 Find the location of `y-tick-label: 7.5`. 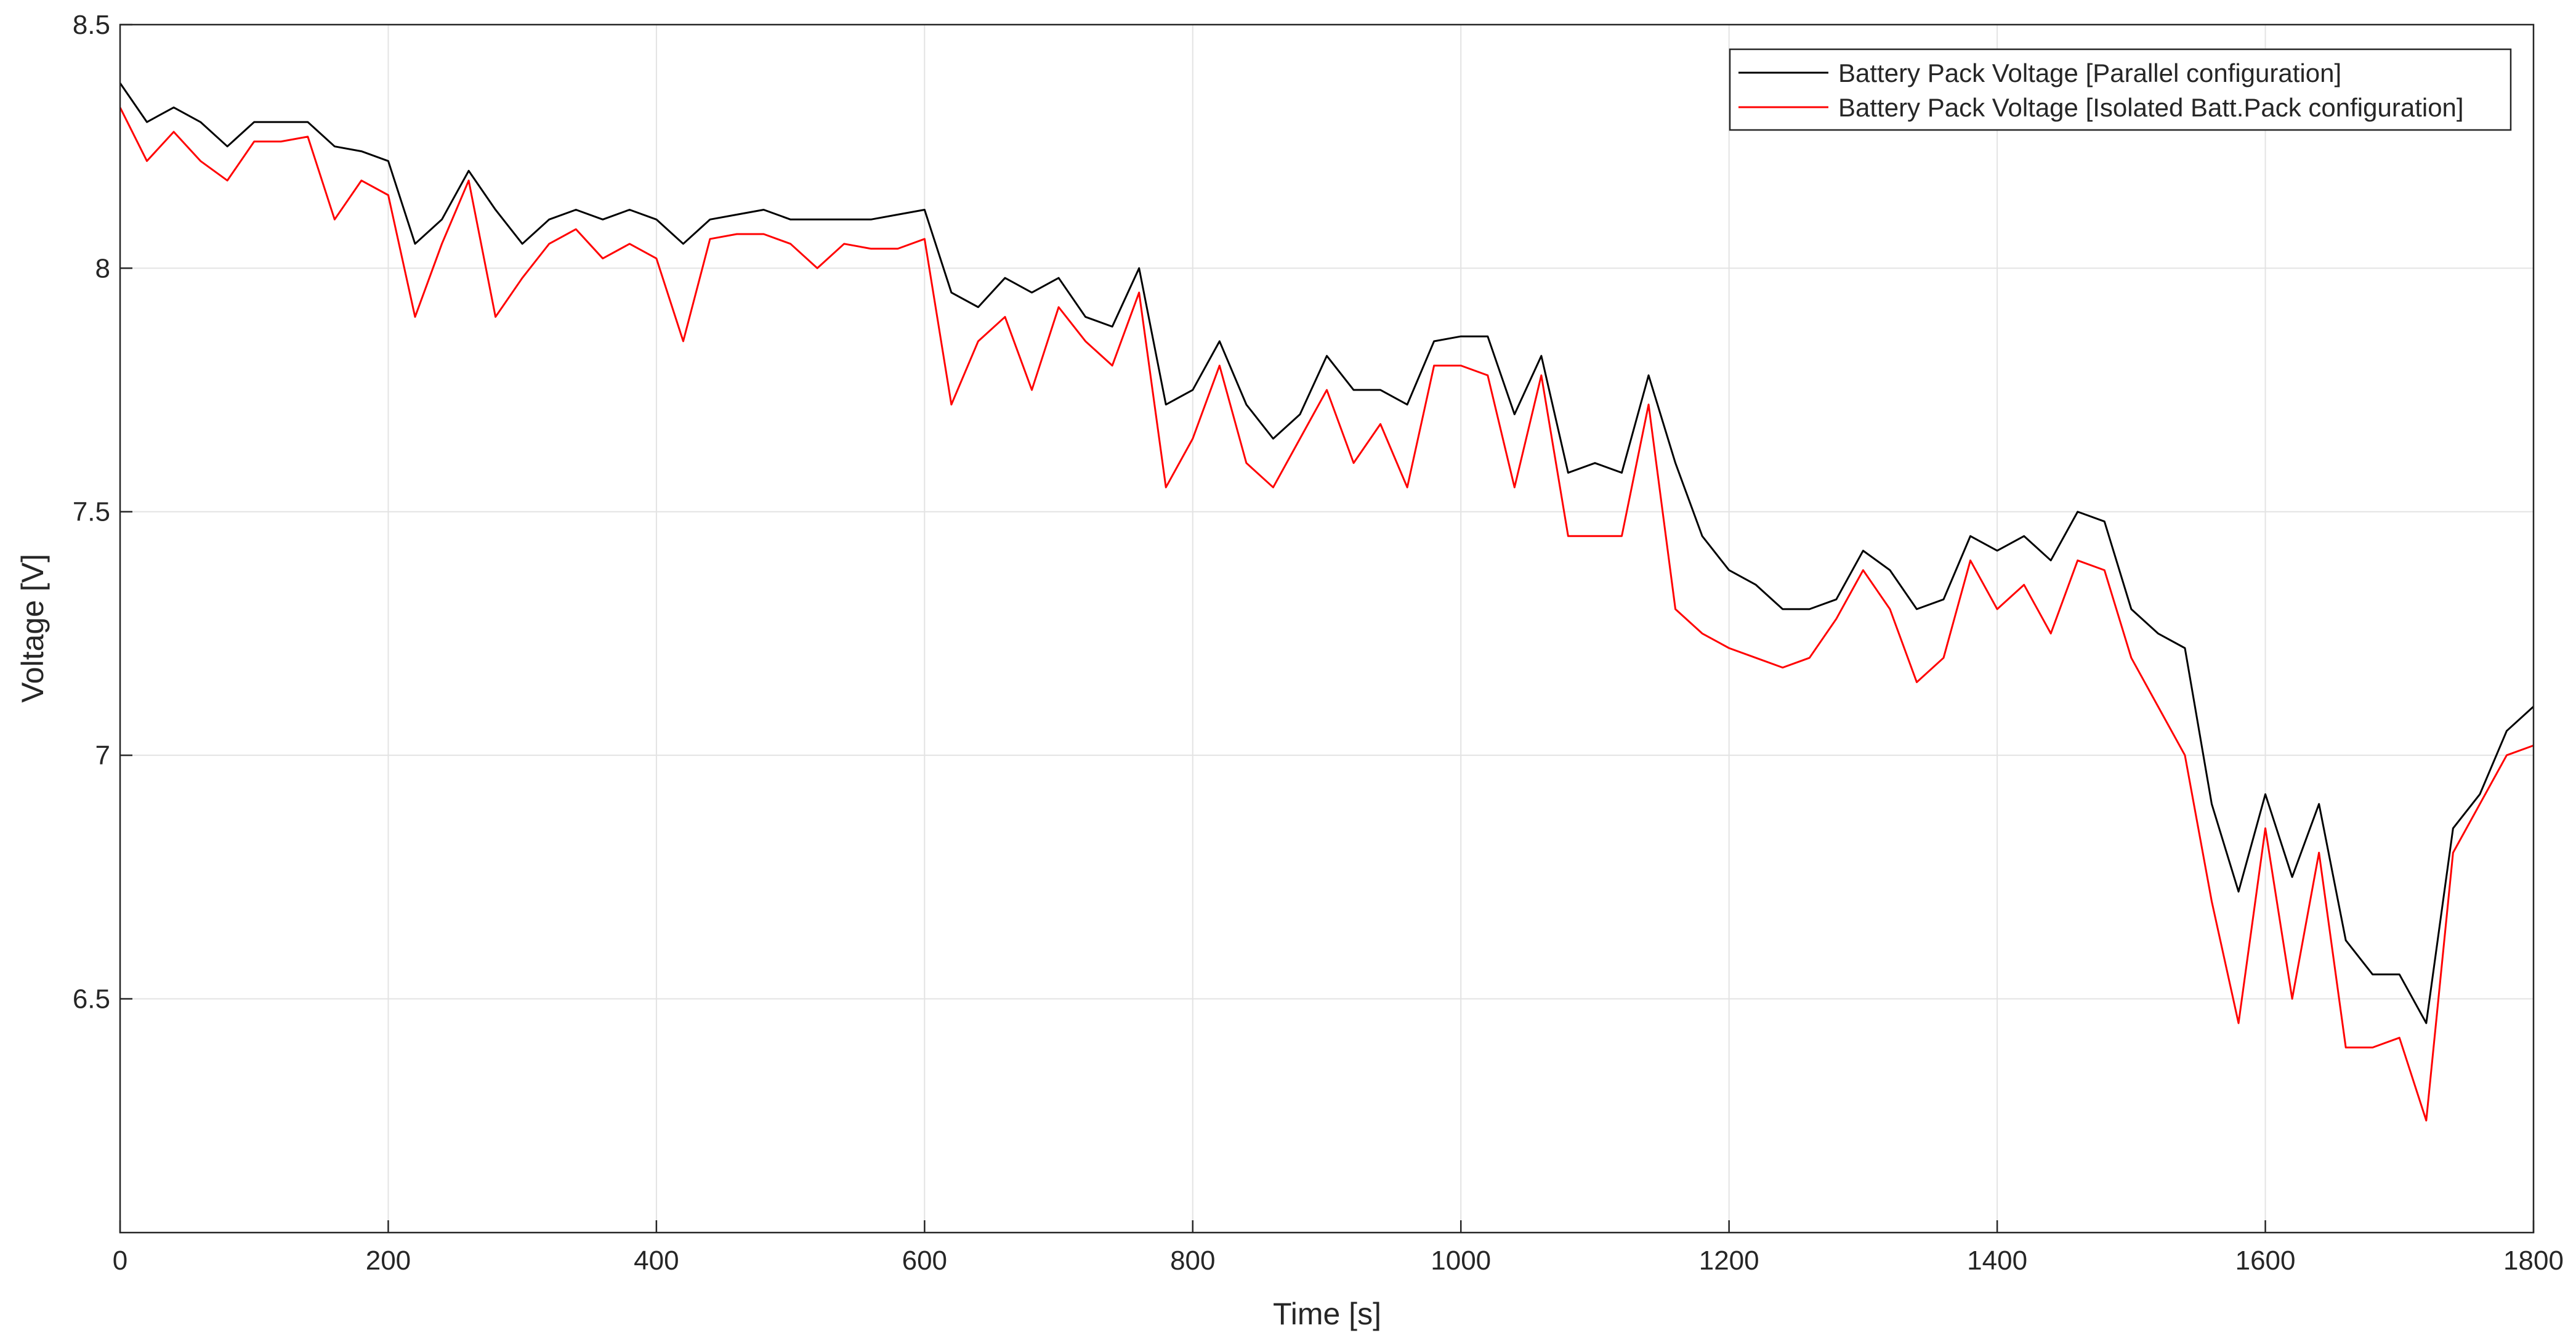

y-tick-label: 7.5 is located at coordinates (91, 512).